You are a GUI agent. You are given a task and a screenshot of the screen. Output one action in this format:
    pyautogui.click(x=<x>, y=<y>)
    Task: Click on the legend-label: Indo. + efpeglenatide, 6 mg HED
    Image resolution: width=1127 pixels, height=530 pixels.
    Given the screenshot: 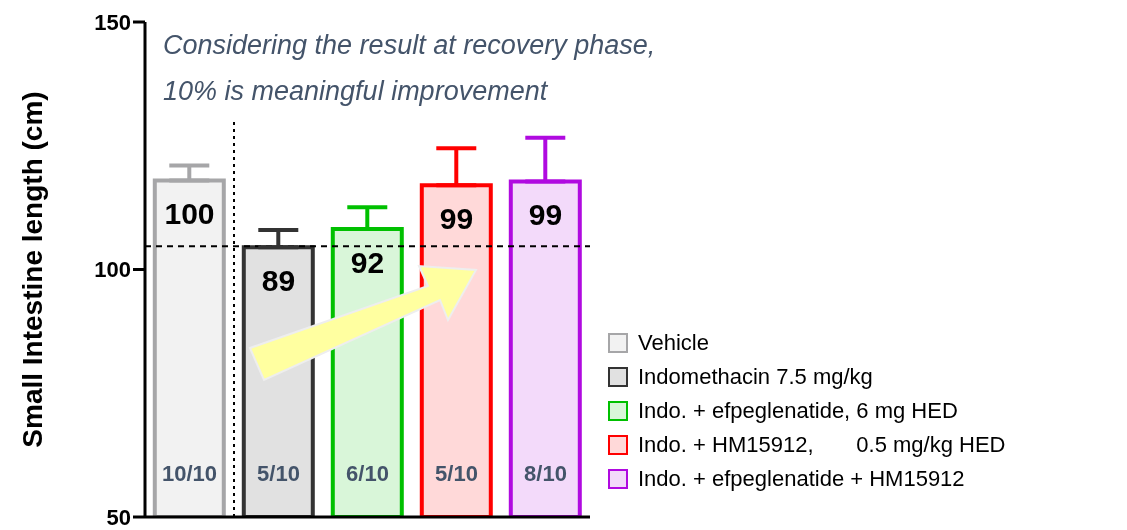 What is the action you would take?
    pyautogui.click(x=798, y=411)
    